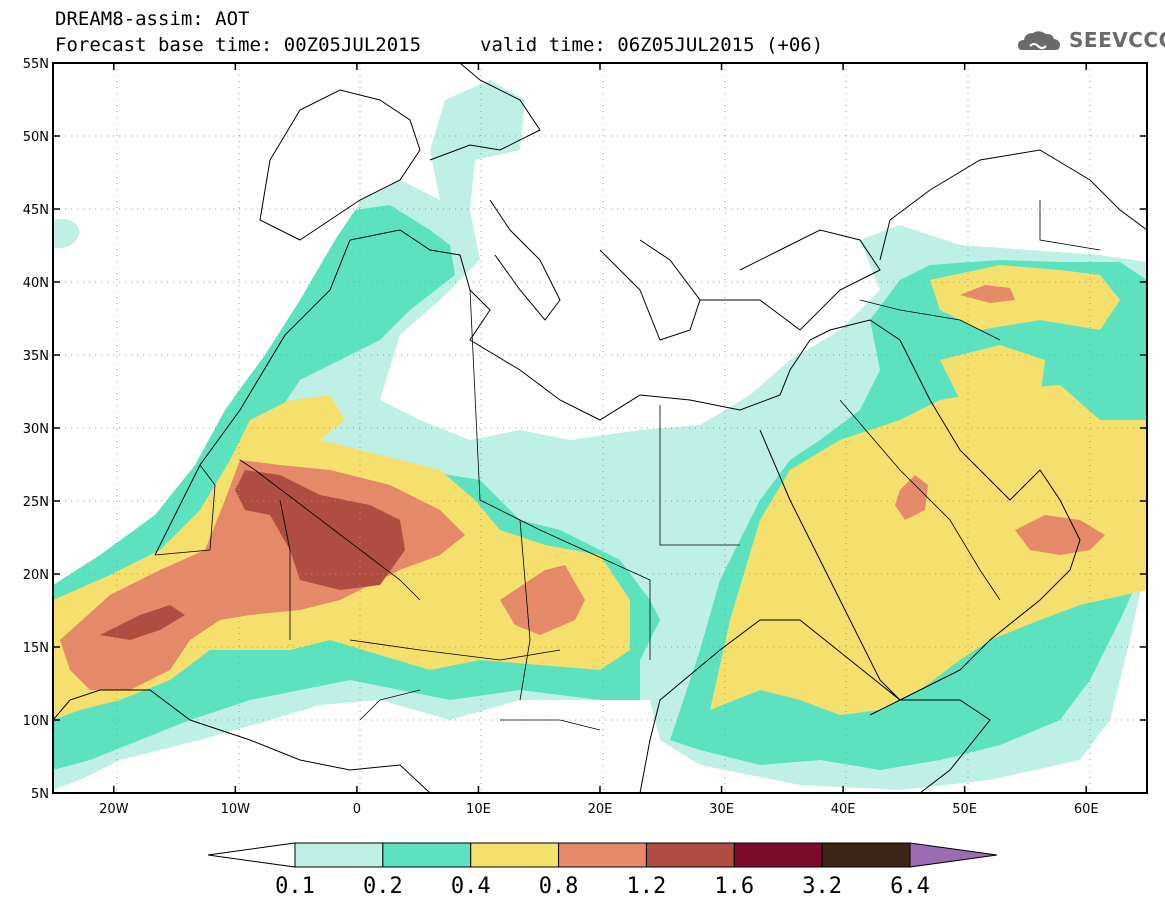  Describe the element at coordinates (964, 809) in the screenshot. I see `lon-tick-label: 50E` at that location.